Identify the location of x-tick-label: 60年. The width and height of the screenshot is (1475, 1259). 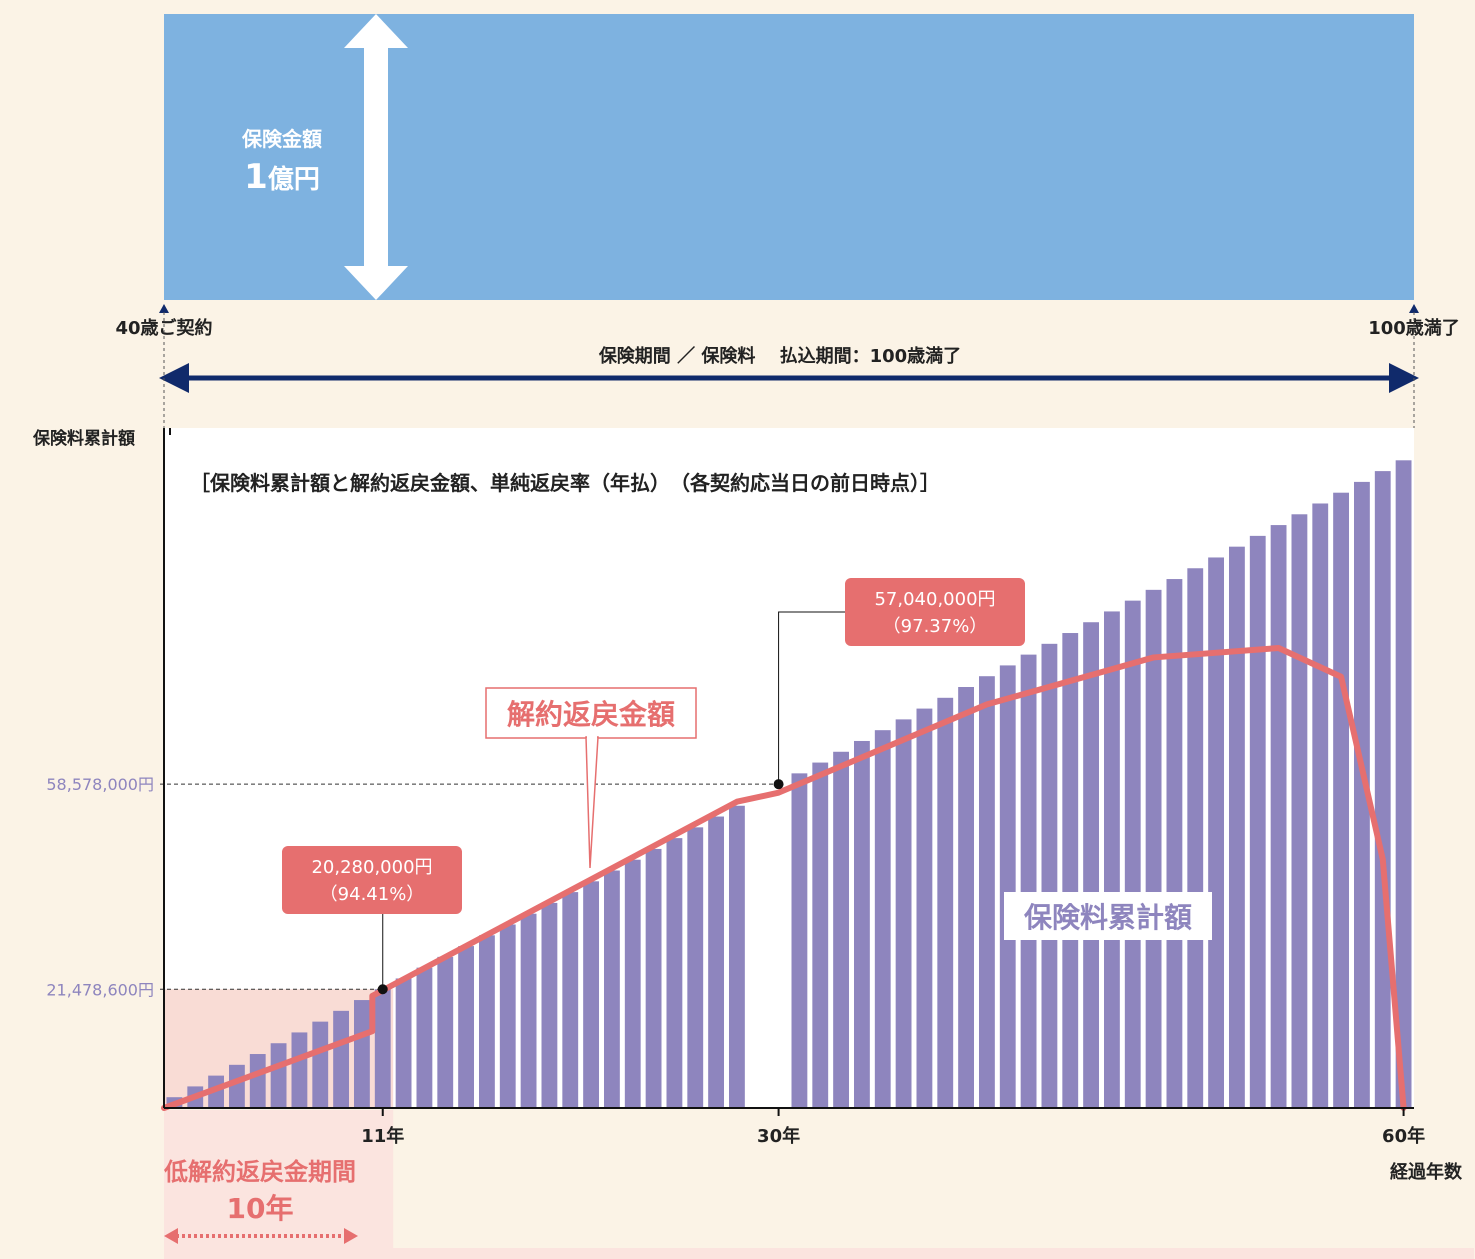
(1403, 1136).